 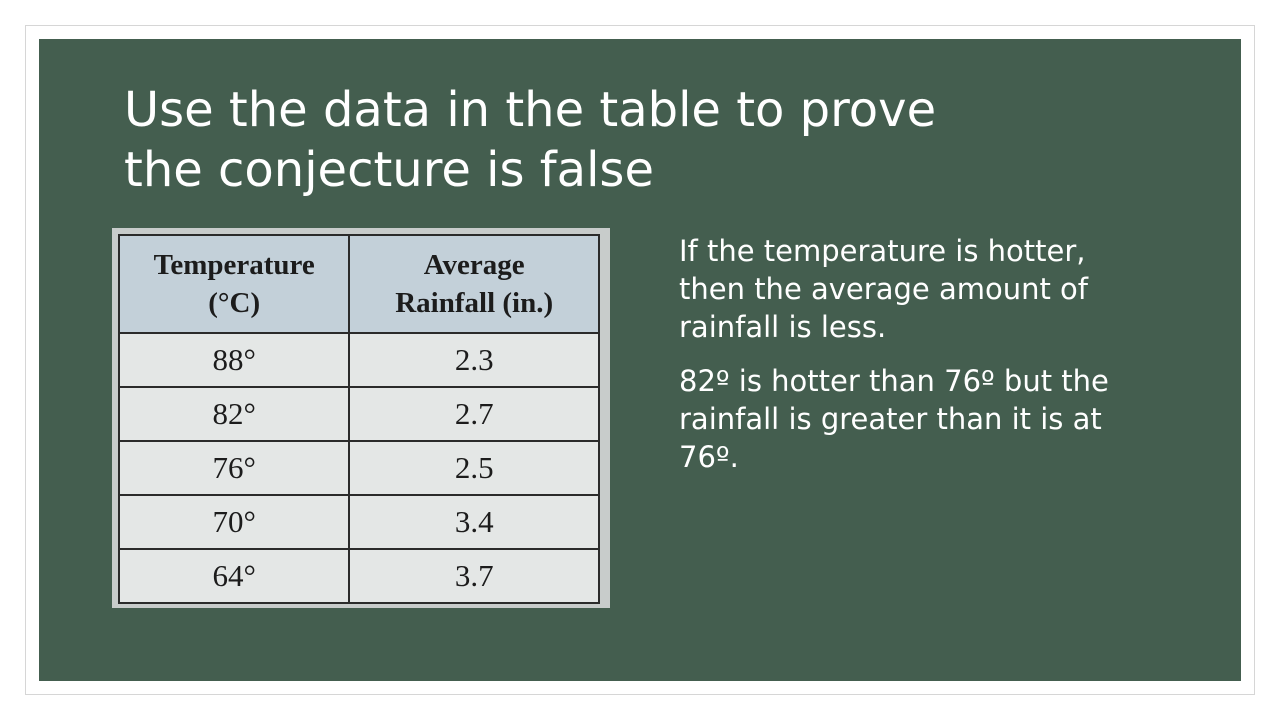 What do you see at coordinates (234, 265) in the screenshot?
I see `header-temperature-line-1: Temperature` at bounding box center [234, 265].